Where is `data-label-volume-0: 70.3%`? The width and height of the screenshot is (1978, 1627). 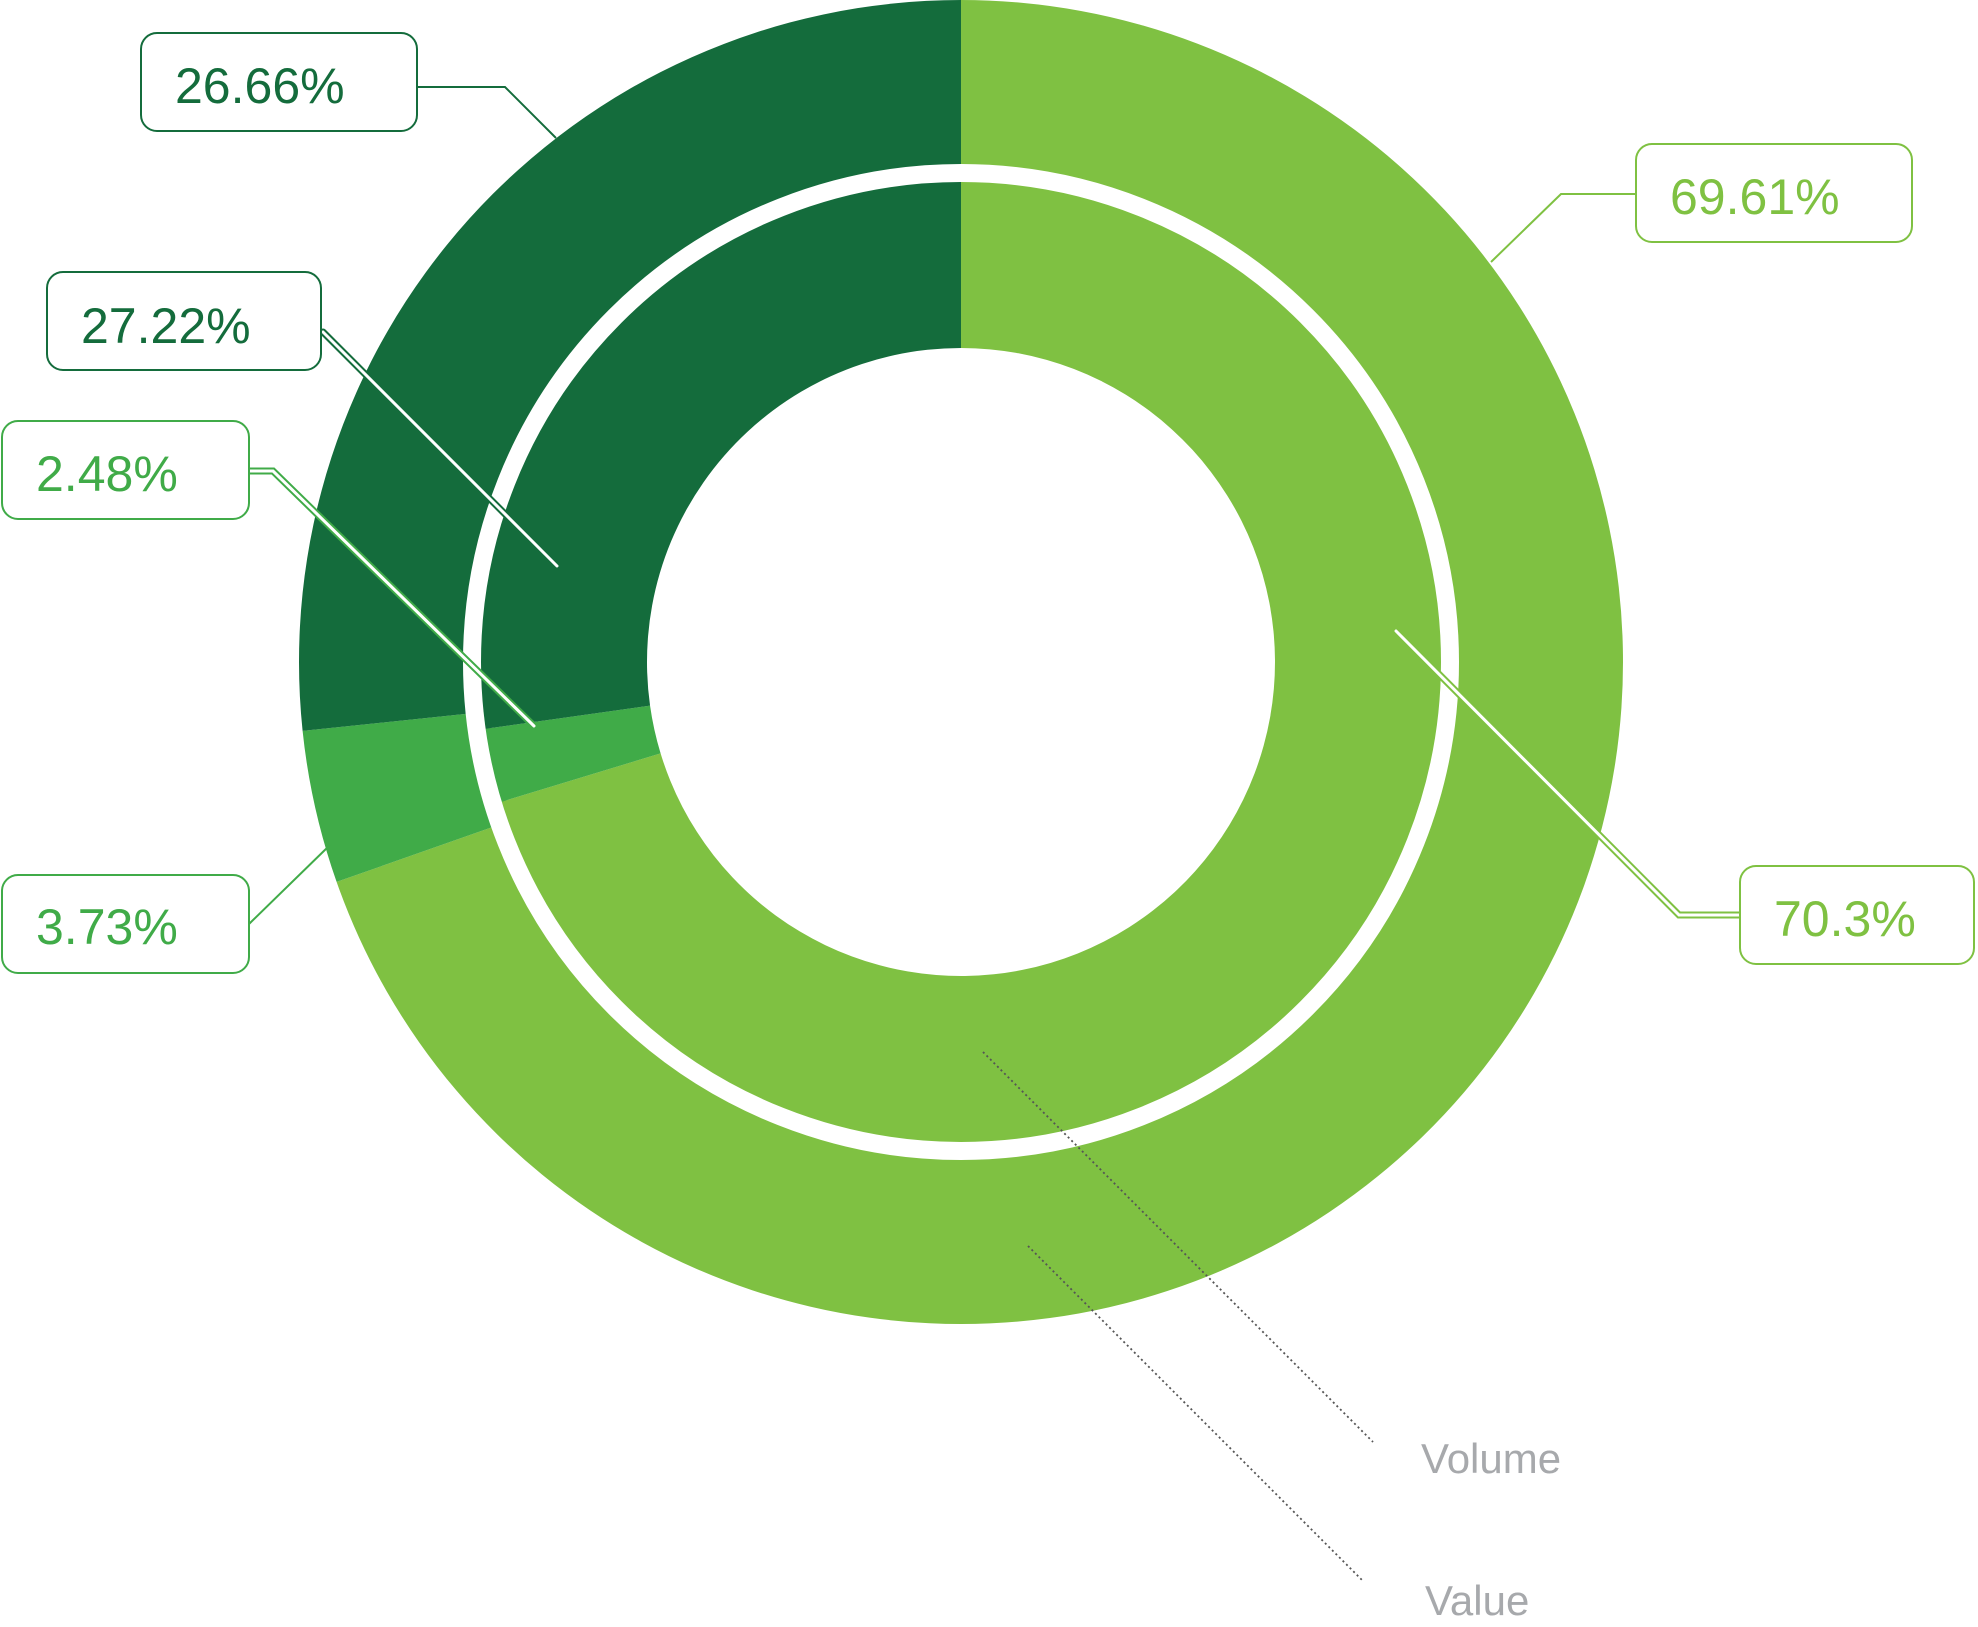
data-label-volume-0: 70.3% is located at coordinates (1857, 915).